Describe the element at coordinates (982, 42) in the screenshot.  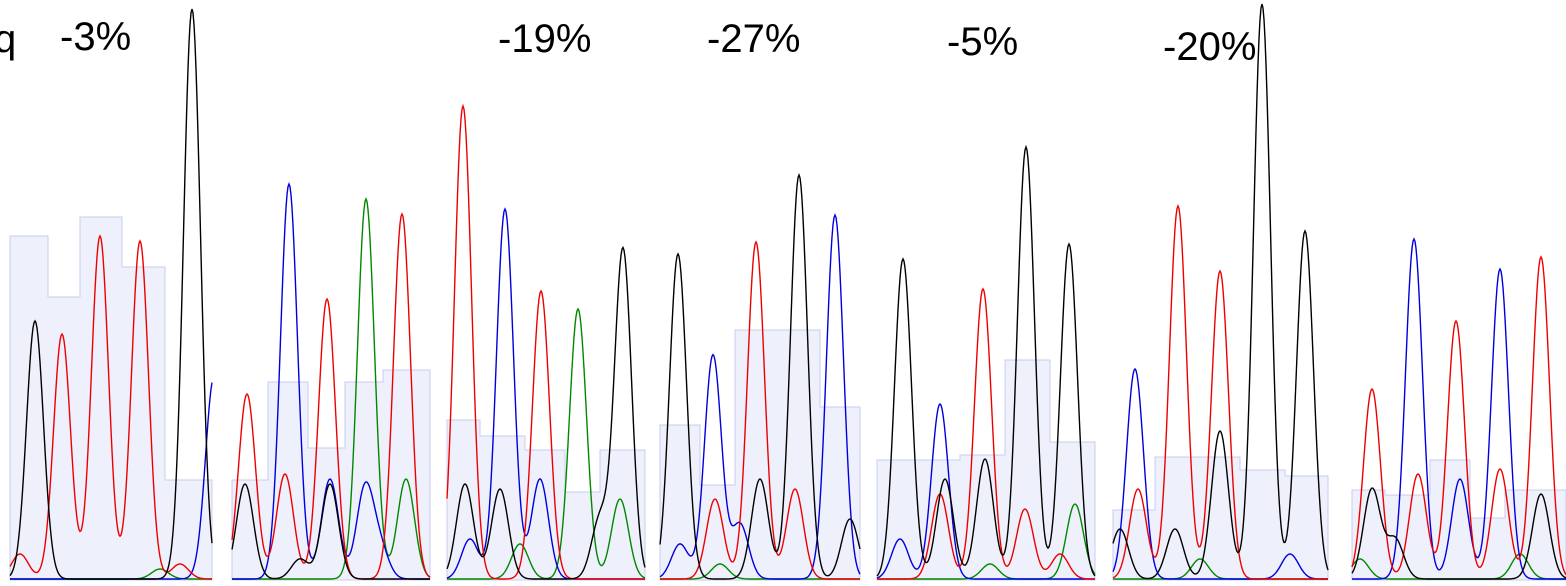
I see `label: -5%` at that location.